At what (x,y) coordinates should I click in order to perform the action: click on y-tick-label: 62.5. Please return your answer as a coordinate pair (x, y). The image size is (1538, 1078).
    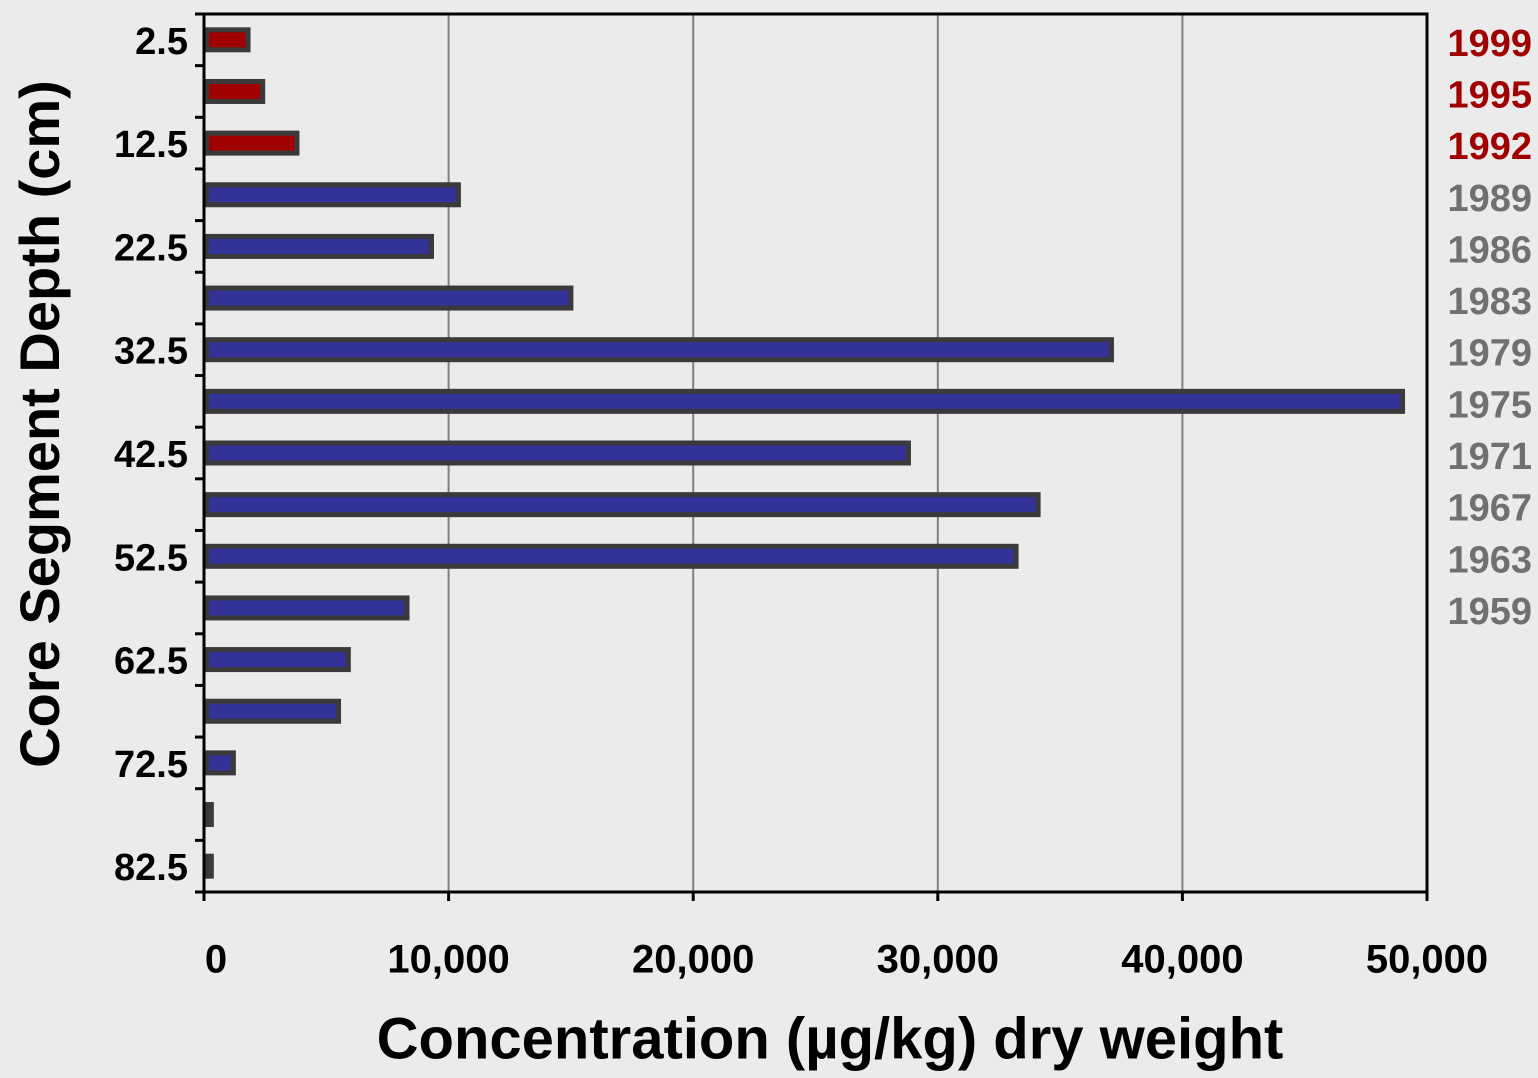
    Looking at the image, I should click on (151, 662).